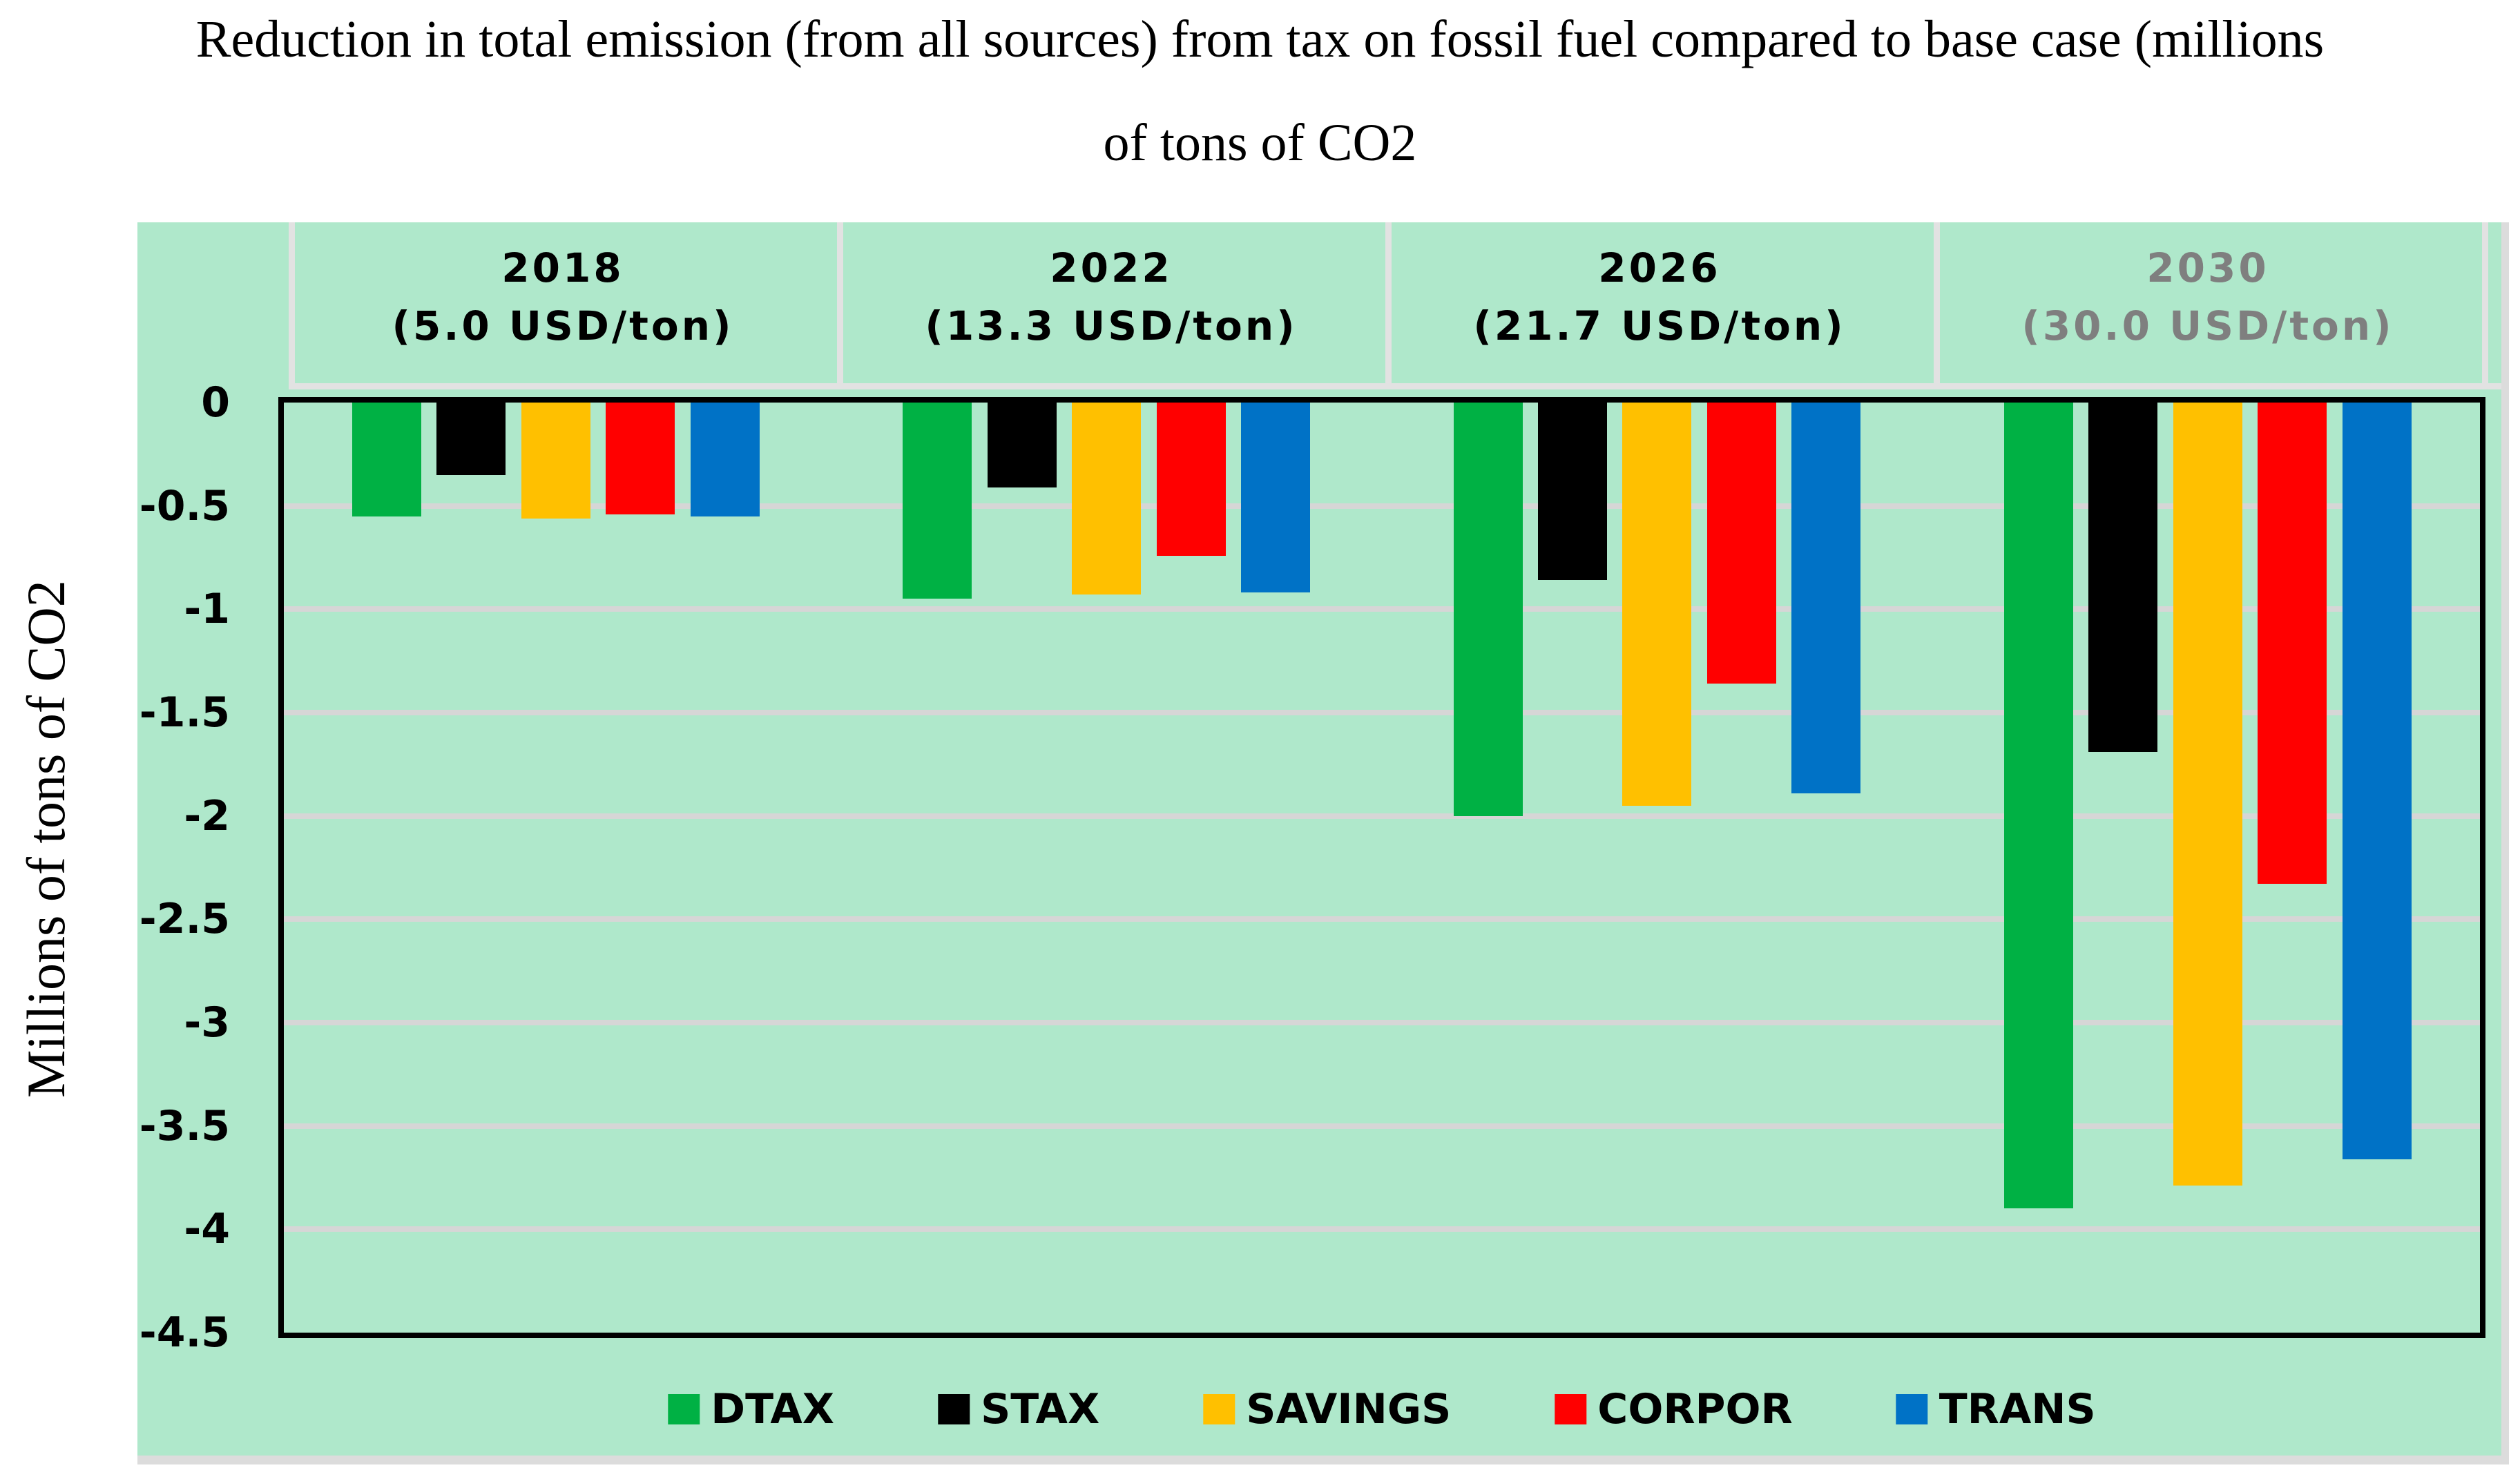 The image size is (2520, 1479). What do you see at coordinates (773, 1409) in the screenshot?
I see `legend-label-DTAX: DTAX` at bounding box center [773, 1409].